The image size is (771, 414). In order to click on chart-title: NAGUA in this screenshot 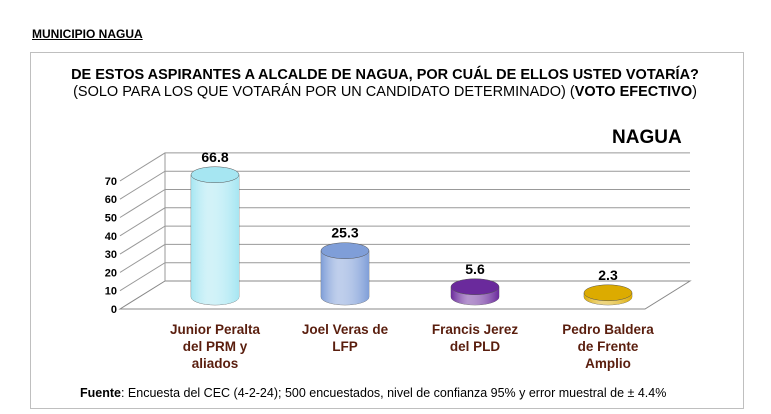, I will do `click(647, 137)`.